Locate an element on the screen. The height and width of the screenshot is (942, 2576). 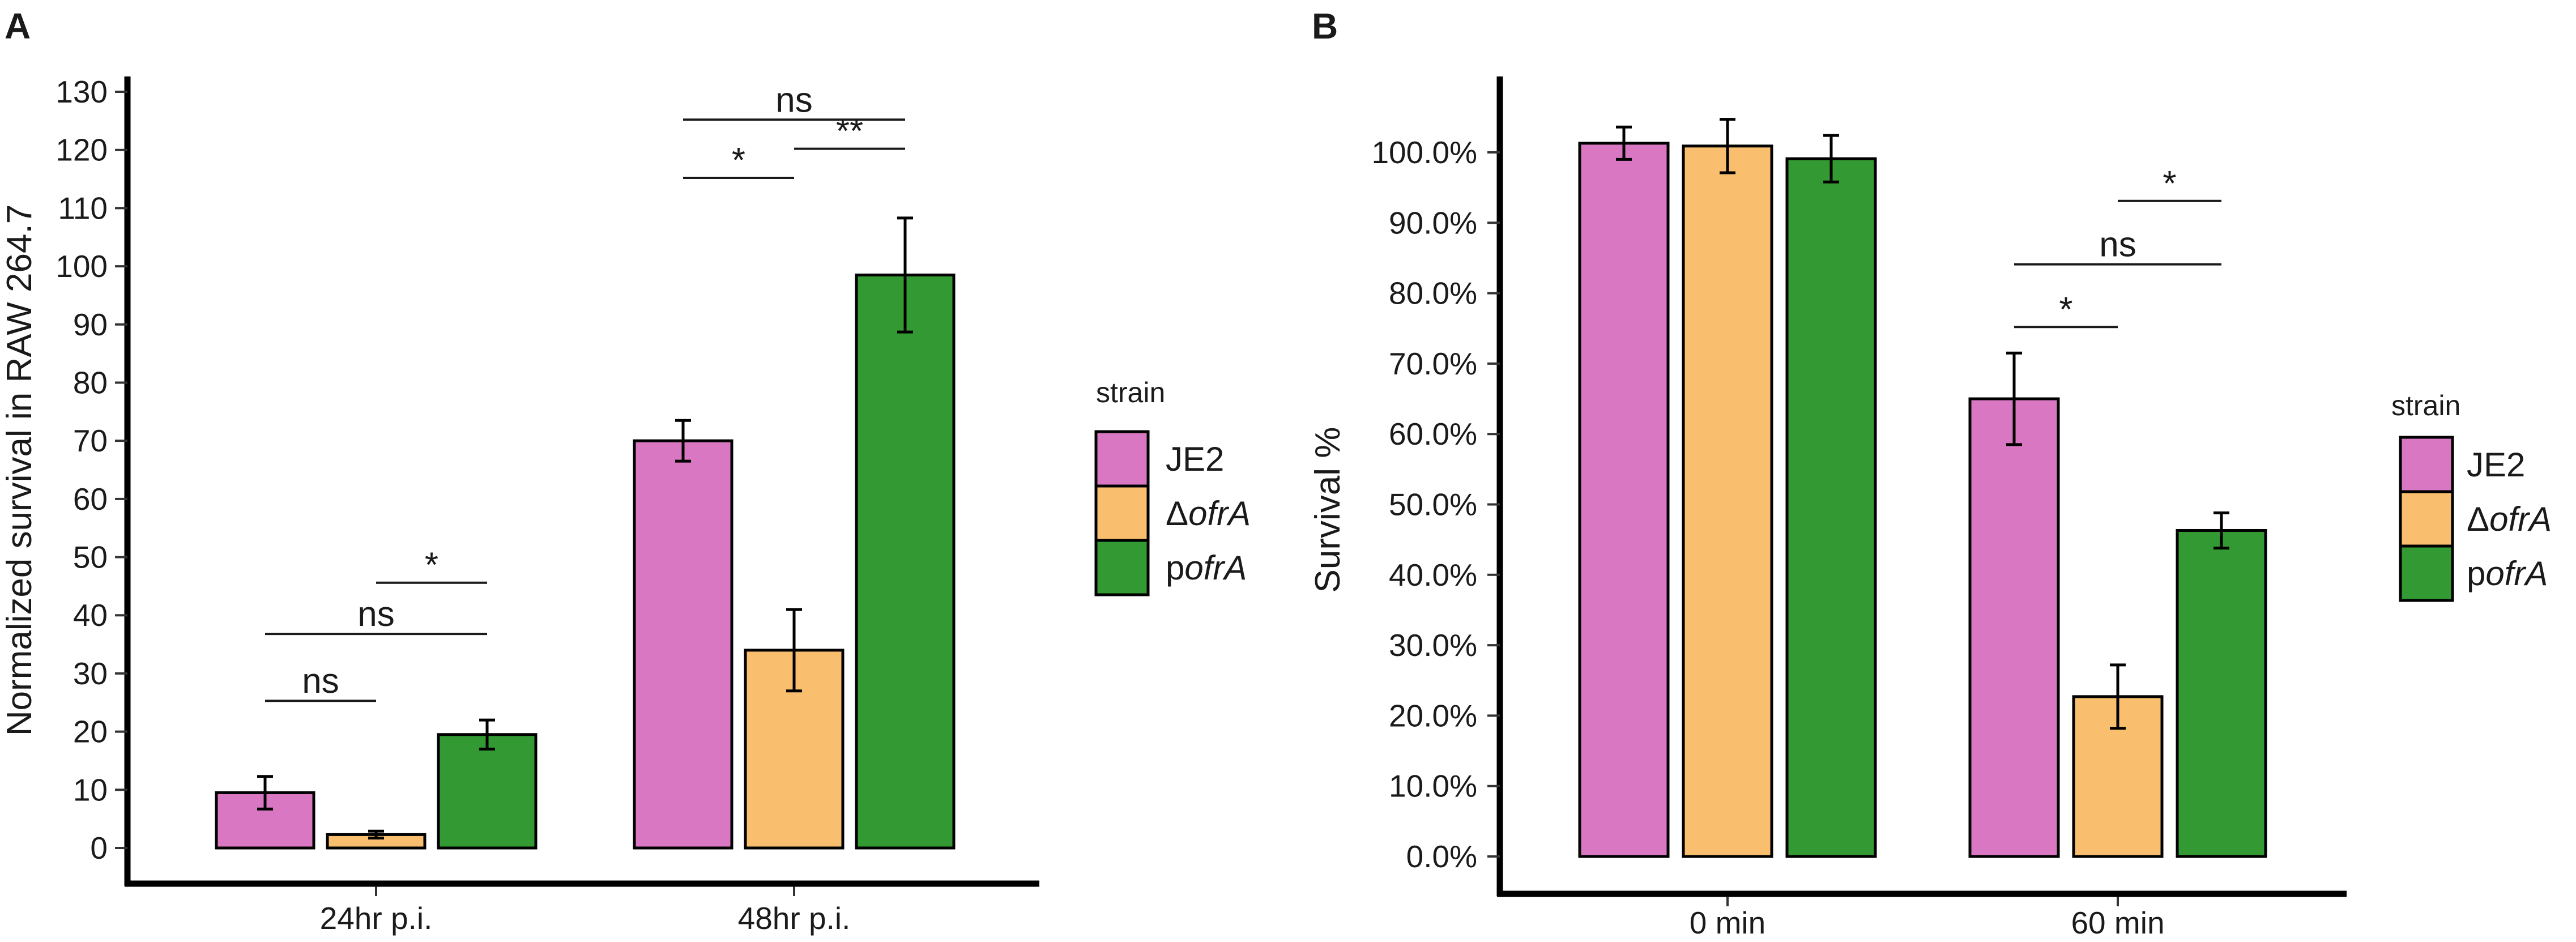
y-tick-label: 90.0% is located at coordinates (1433, 222).